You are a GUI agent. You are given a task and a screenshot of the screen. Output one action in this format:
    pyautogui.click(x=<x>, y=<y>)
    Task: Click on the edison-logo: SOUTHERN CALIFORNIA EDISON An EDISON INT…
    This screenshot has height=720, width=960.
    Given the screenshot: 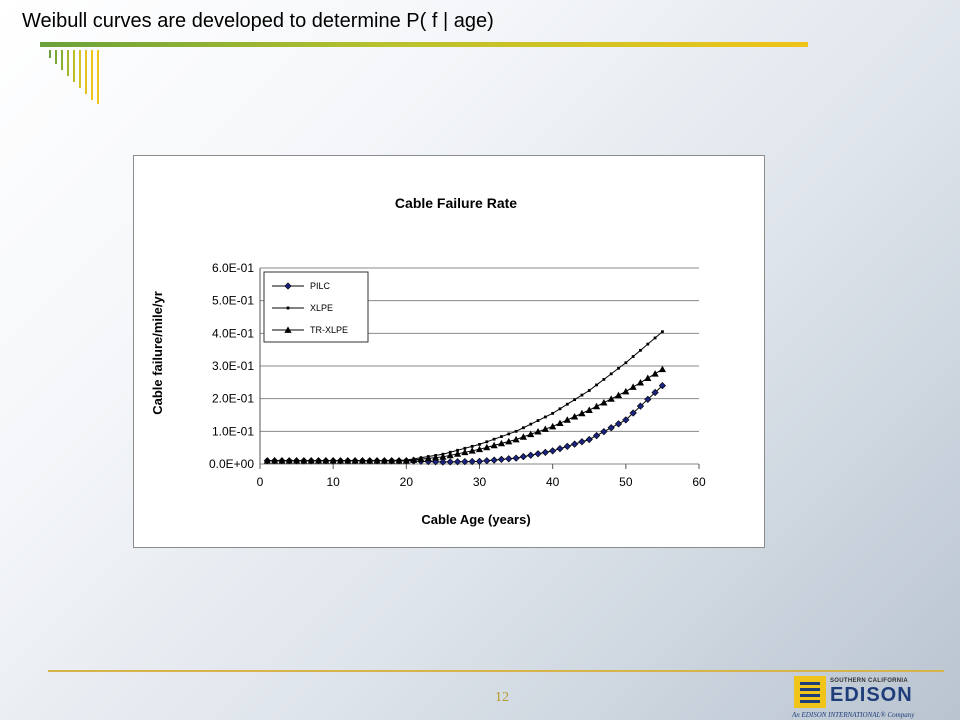 What is the action you would take?
    pyautogui.click(x=865, y=698)
    